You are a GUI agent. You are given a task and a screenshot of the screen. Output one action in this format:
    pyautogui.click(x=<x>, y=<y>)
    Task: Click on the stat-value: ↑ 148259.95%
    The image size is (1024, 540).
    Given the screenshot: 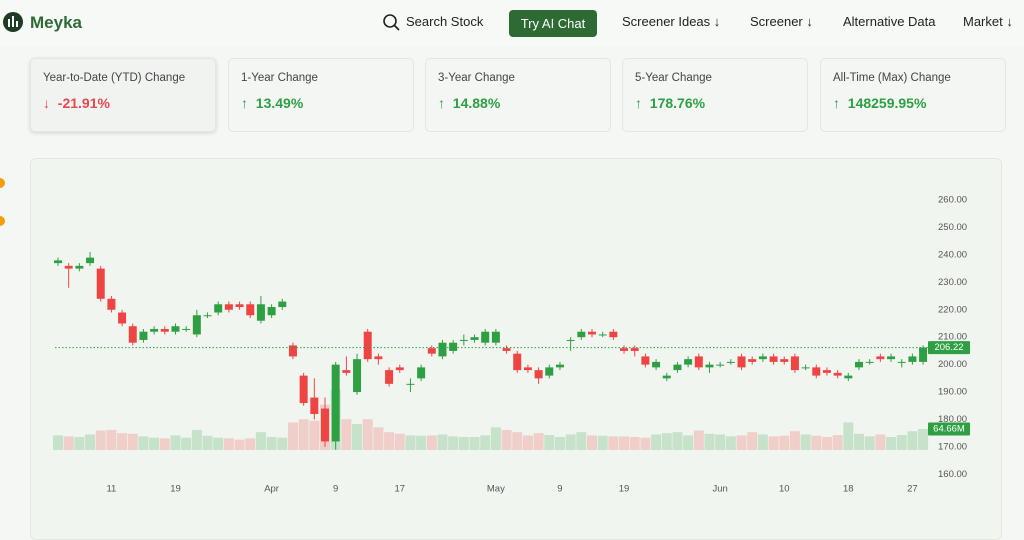 What is the action you would take?
    pyautogui.click(x=879, y=103)
    